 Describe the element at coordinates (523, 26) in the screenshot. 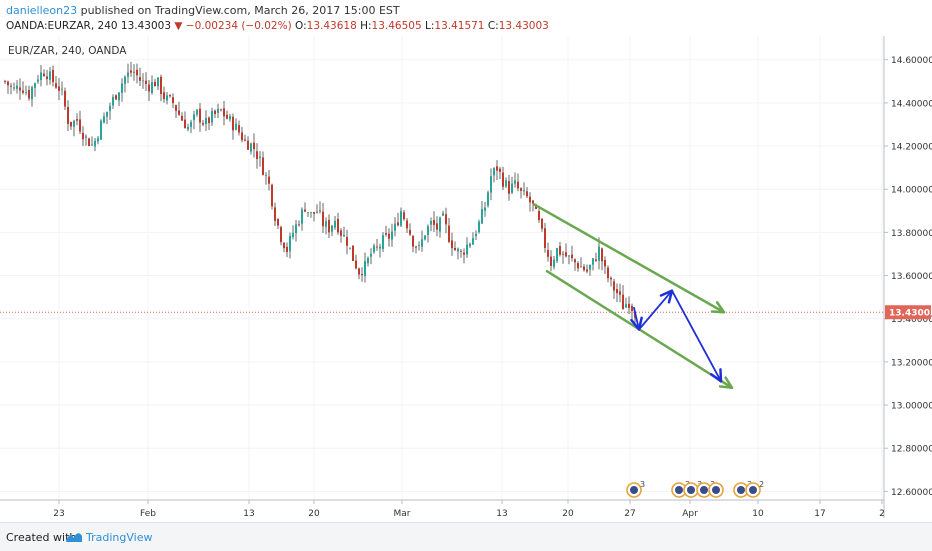

I see `close-value: 13.43003` at that location.